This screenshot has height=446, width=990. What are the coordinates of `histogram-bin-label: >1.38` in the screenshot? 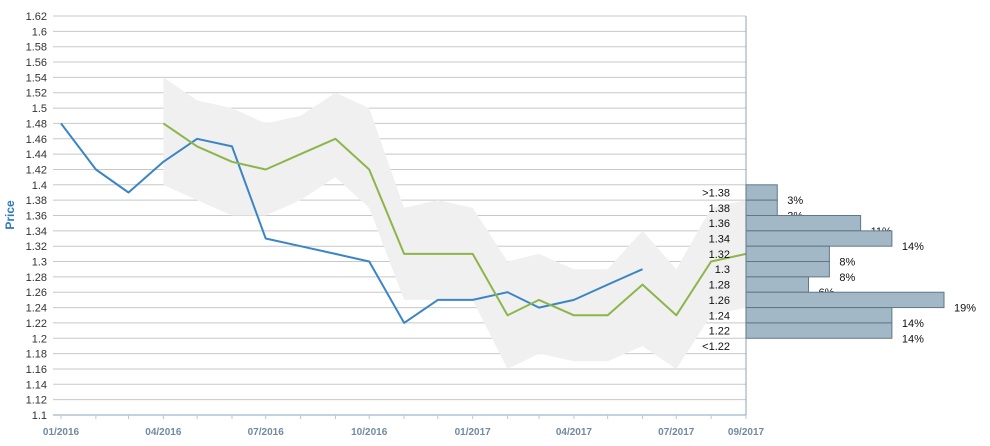 It's located at (716, 193).